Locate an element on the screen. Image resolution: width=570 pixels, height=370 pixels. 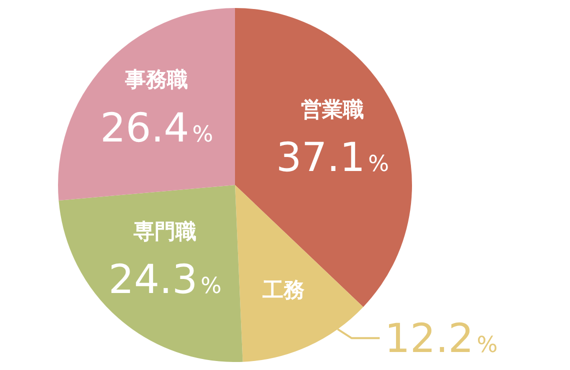
slice-label: 工務 is located at coordinates (282, 290).